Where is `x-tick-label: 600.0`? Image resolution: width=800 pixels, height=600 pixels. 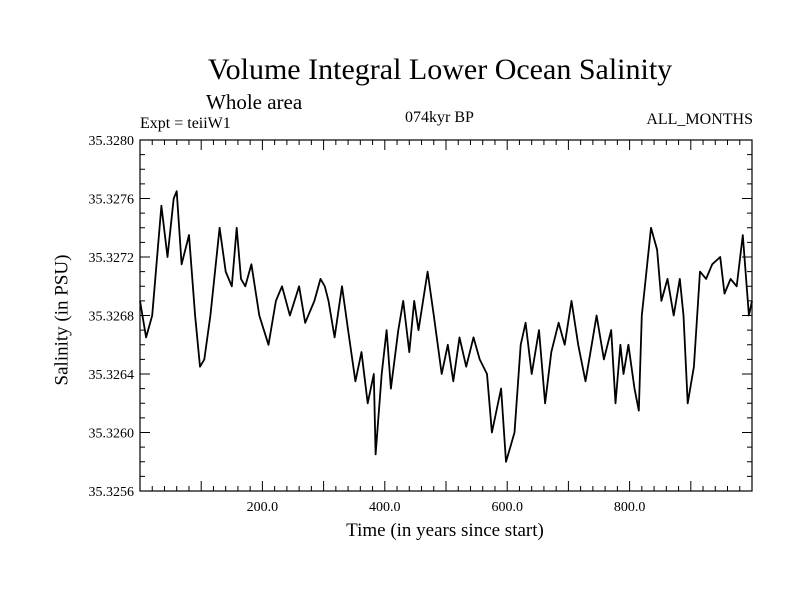 x-tick-label: 600.0 is located at coordinates (507, 507).